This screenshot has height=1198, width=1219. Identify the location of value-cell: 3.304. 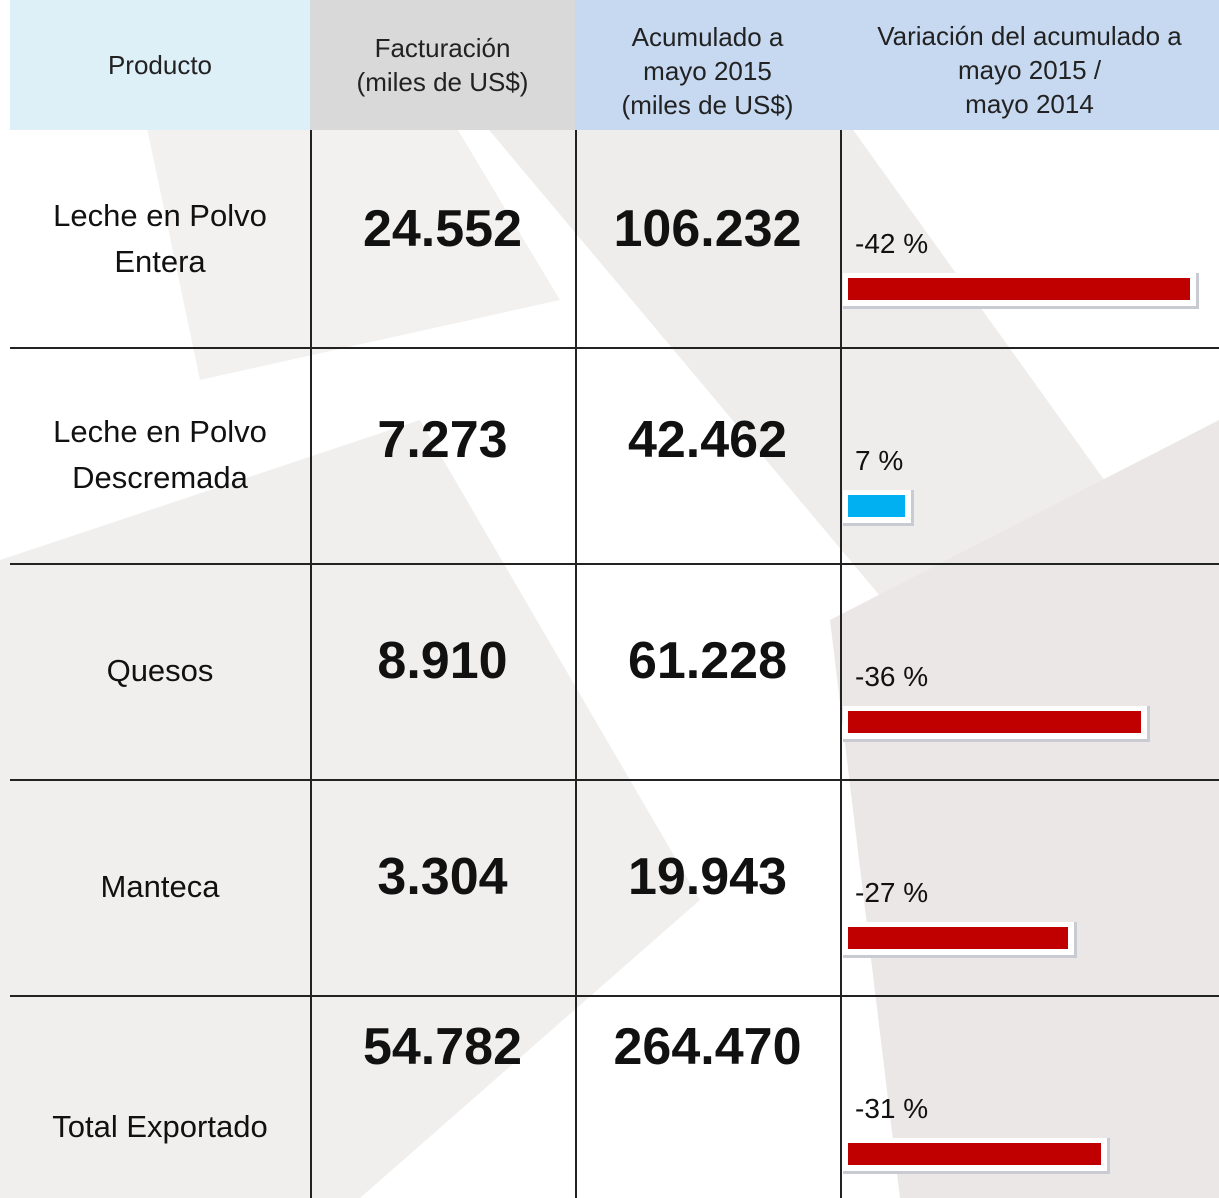
(442, 877).